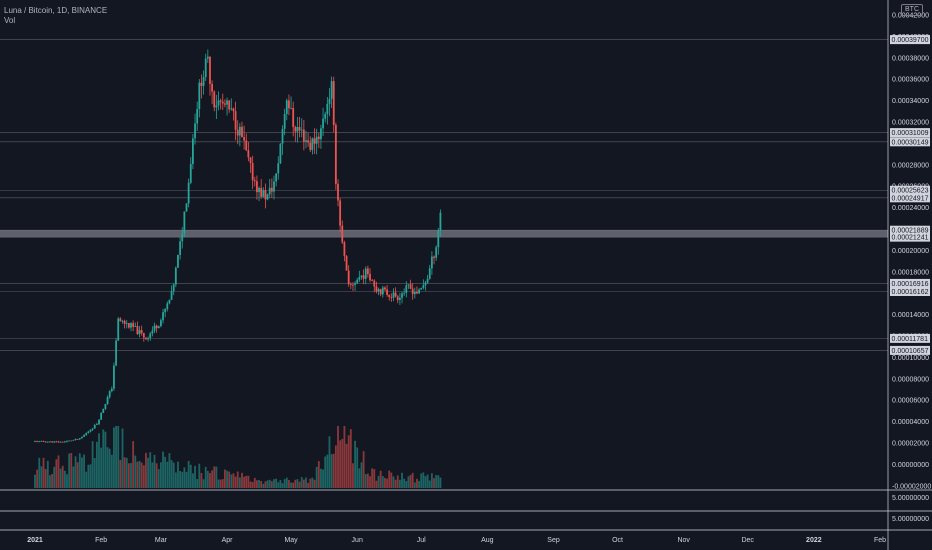 The width and height of the screenshot is (932, 550). I want to click on time-tick-1: Feb, so click(101, 540).